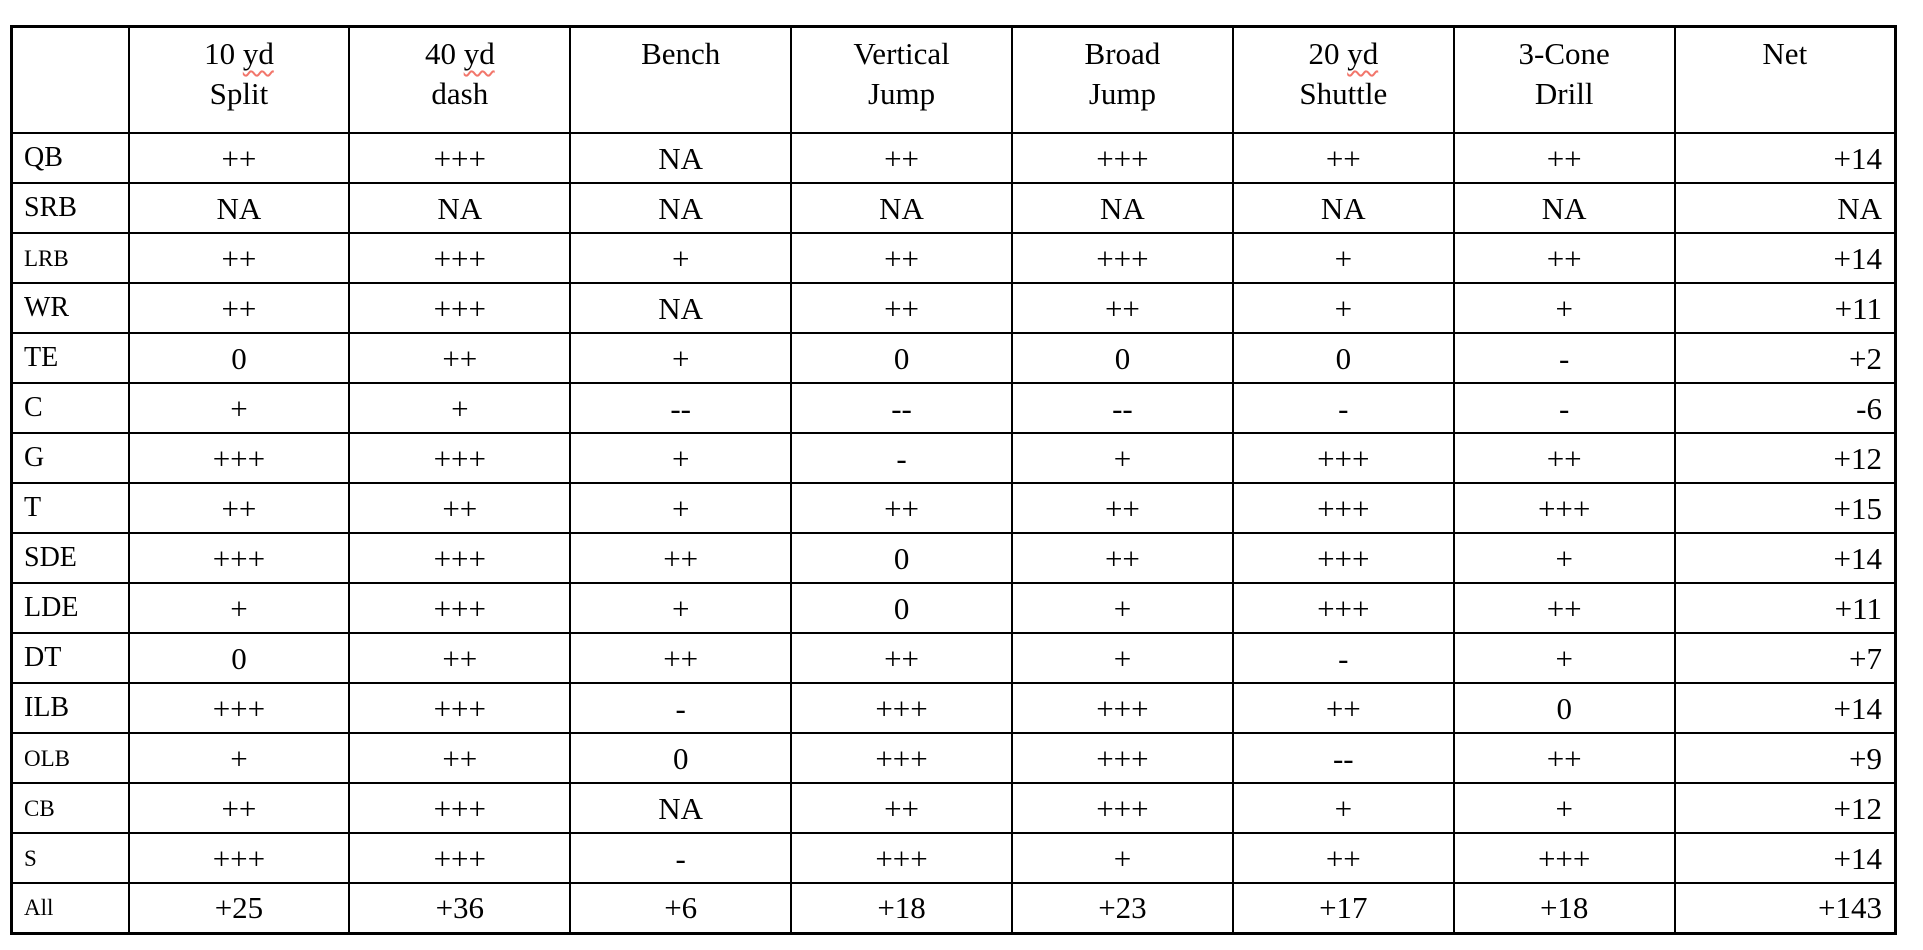 The width and height of the screenshot is (1923, 950). What do you see at coordinates (1343, 658) in the screenshot?
I see `cell-dt-20-yd-shuttle: -` at bounding box center [1343, 658].